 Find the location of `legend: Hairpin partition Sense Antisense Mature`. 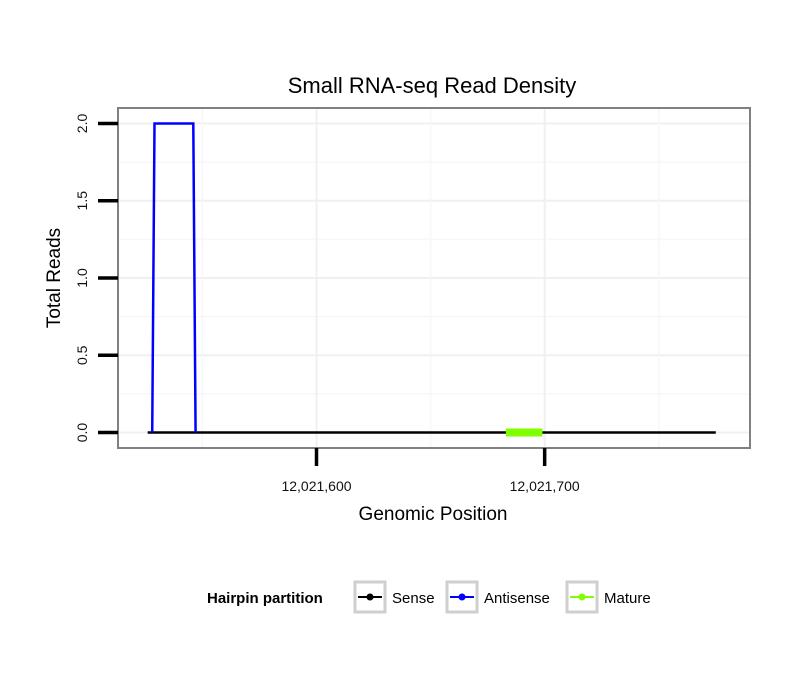

legend: Hairpin partition Sense Antisense Mature is located at coordinates (429, 597).